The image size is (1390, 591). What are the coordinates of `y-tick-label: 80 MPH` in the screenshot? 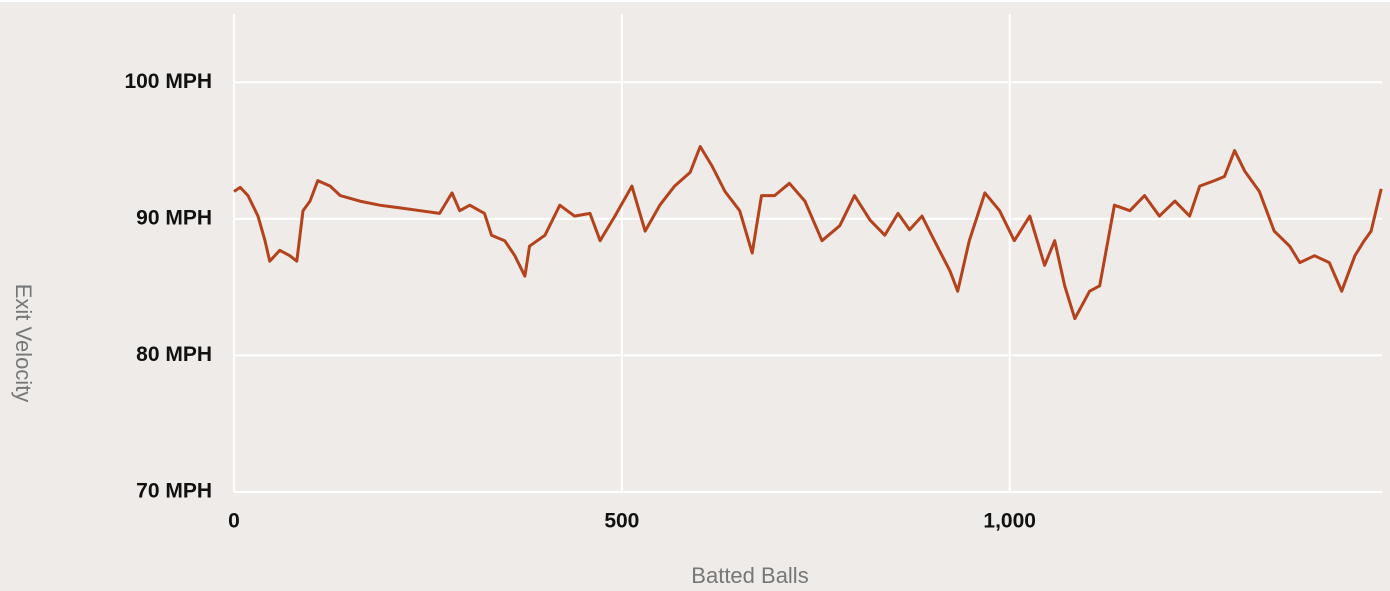 It's located at (174, 354).